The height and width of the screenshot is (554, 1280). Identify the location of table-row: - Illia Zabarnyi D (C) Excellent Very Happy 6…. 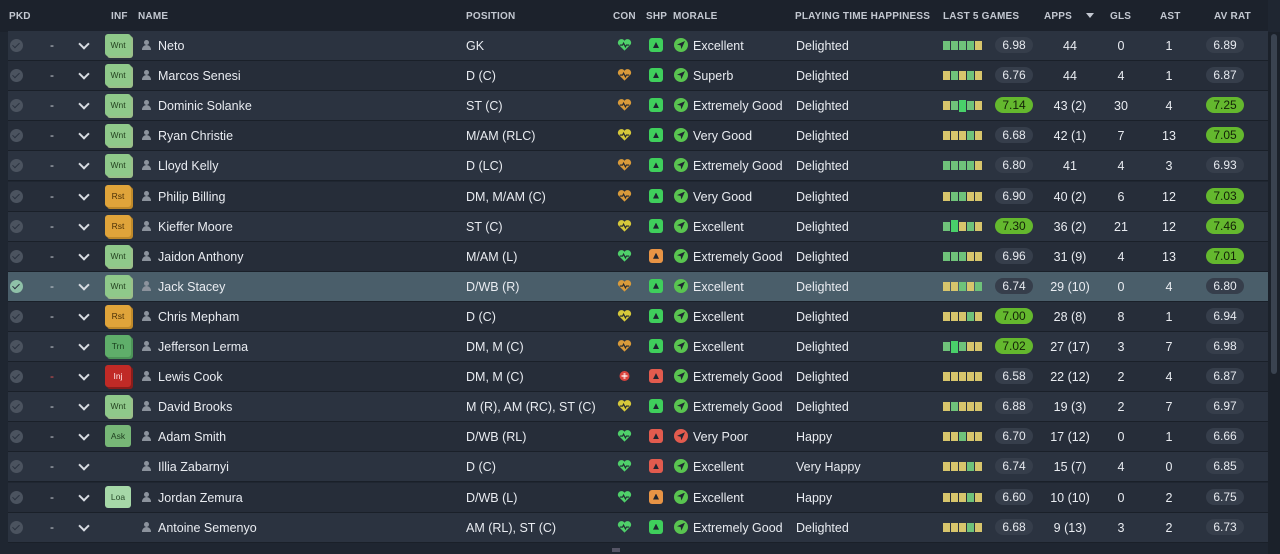
(638, 467).